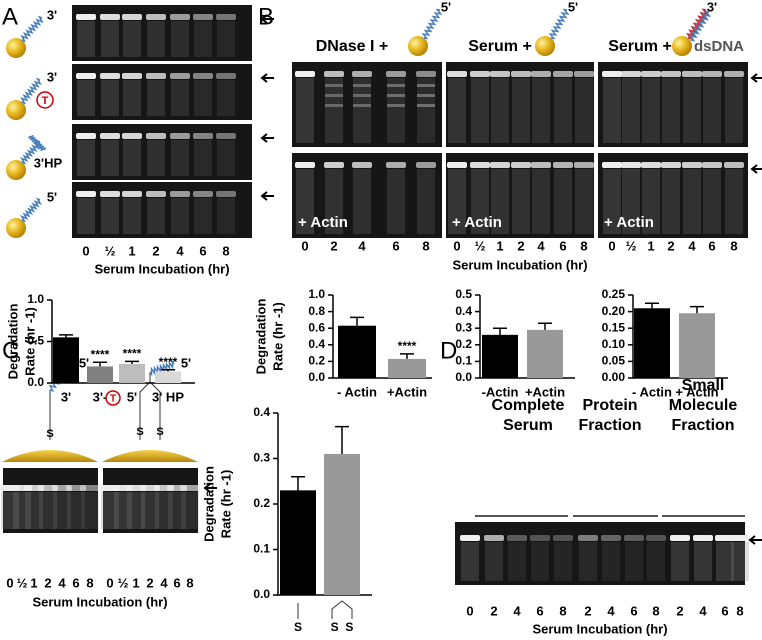  Describe the element at coordinates (100, 396) in the screenshot. I see `label: 3'-` at that location.